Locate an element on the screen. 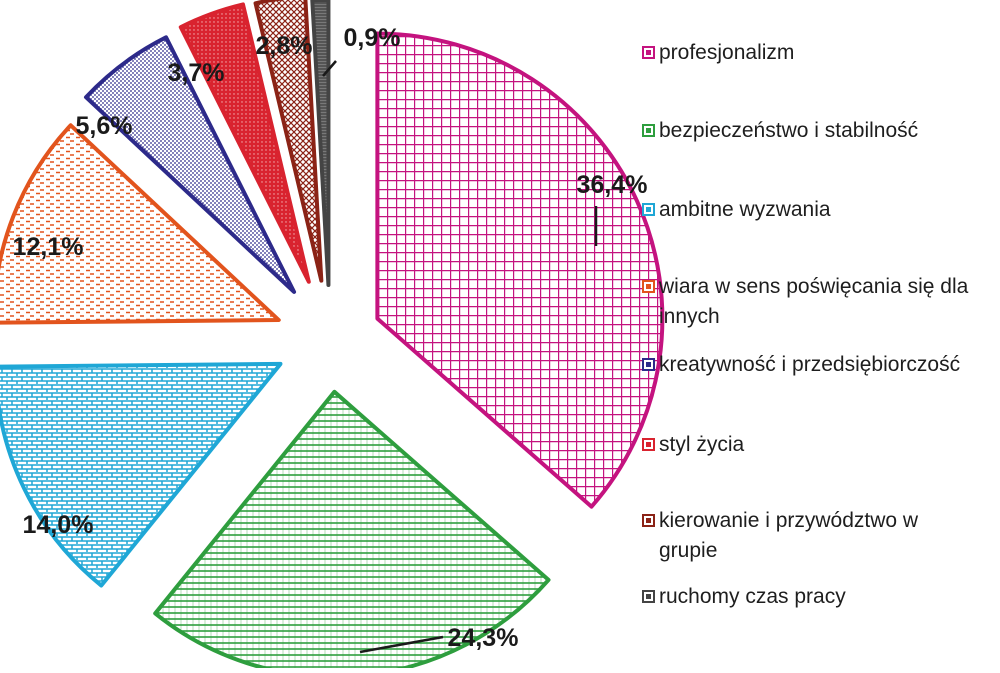  legend-item-3: ambitne wyzwania is located at coordinates (810, 210).